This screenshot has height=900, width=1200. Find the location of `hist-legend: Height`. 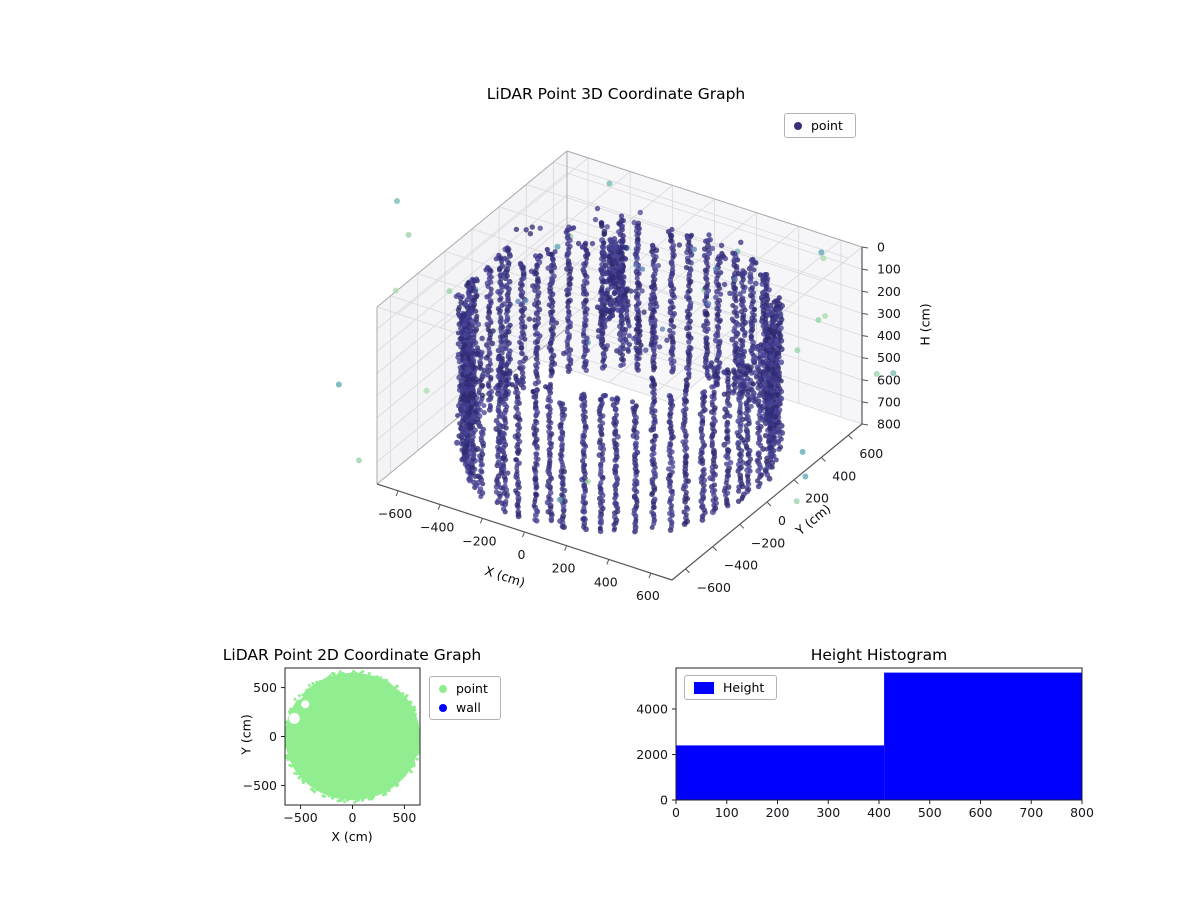

hist-legend: Height is located at coordinates (731, 687).